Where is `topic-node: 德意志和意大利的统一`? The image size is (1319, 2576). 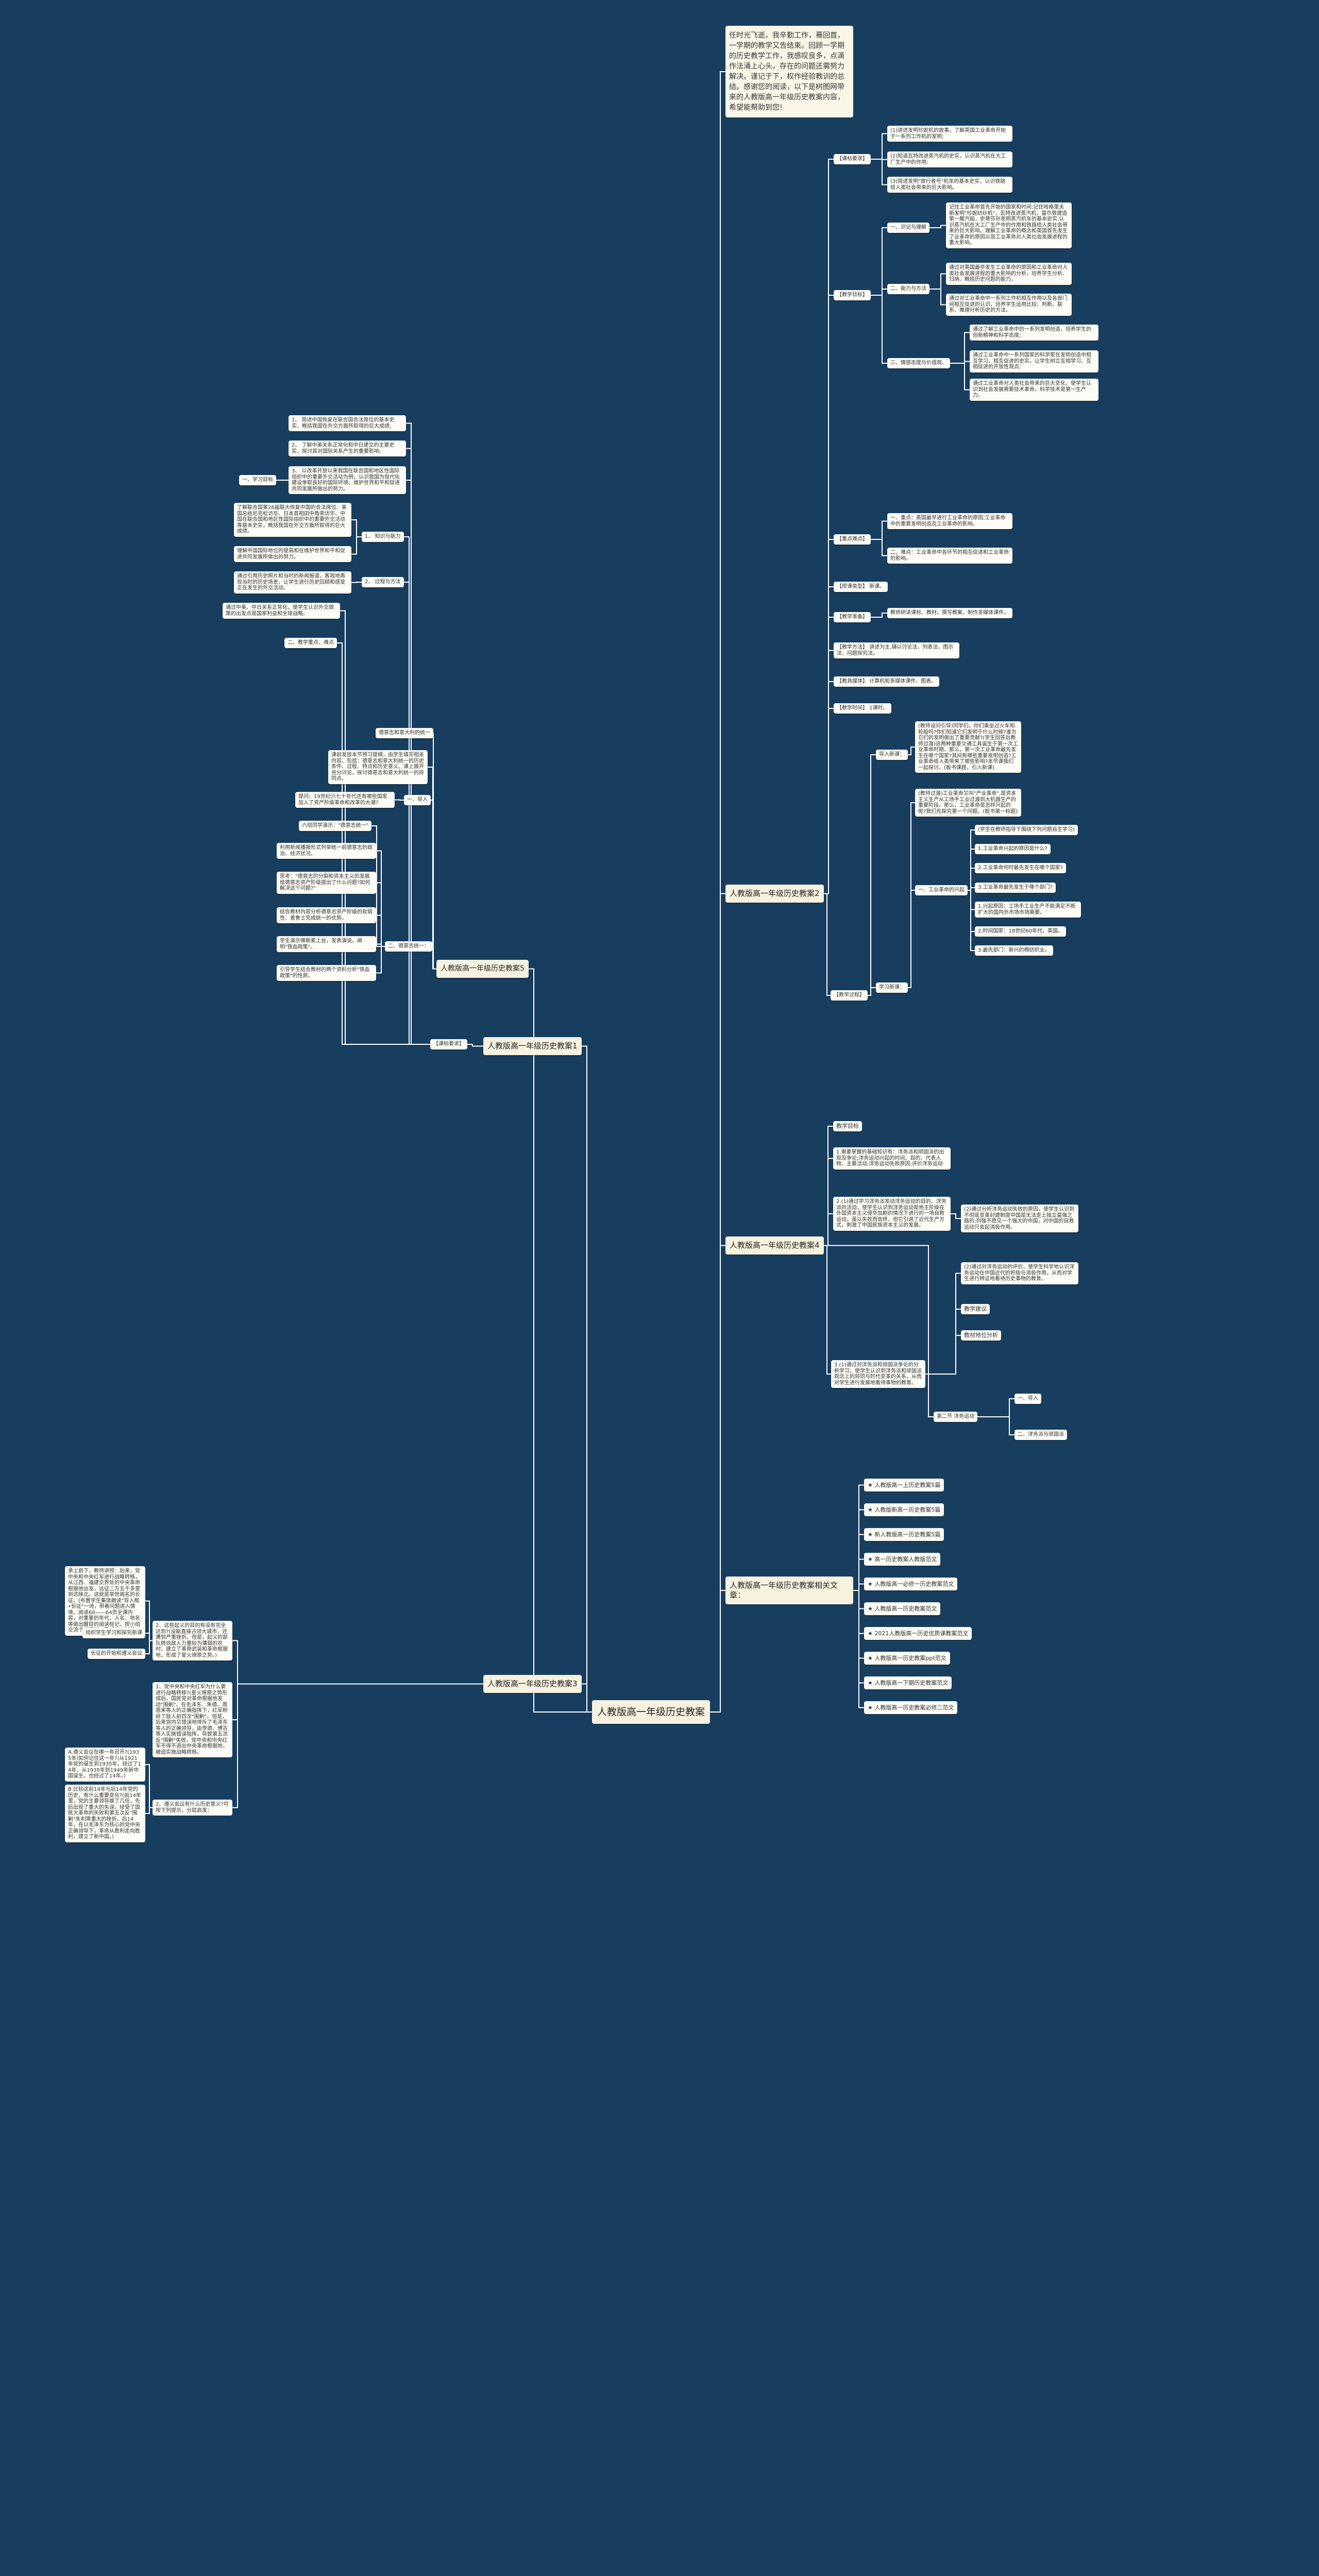 topic-node: 德意志和意大利的统一 is located at coordinates (405, 733).